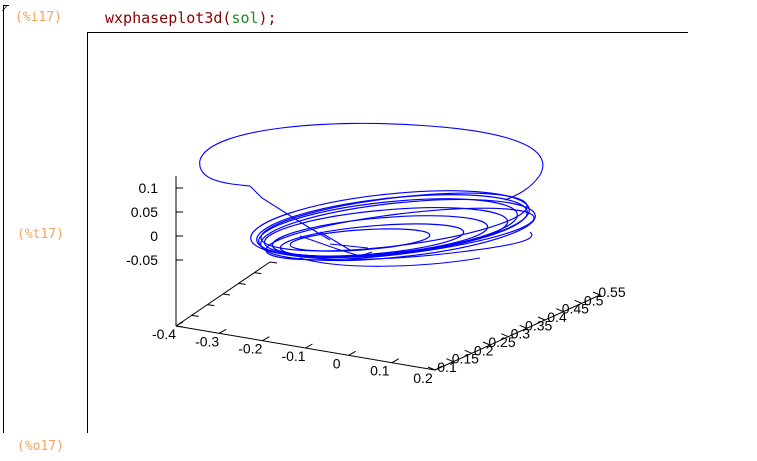 Image resolution: width=757 pixels, height=461 pixels. I want to click on y-tick-label: 0.3, so click(521, 334).